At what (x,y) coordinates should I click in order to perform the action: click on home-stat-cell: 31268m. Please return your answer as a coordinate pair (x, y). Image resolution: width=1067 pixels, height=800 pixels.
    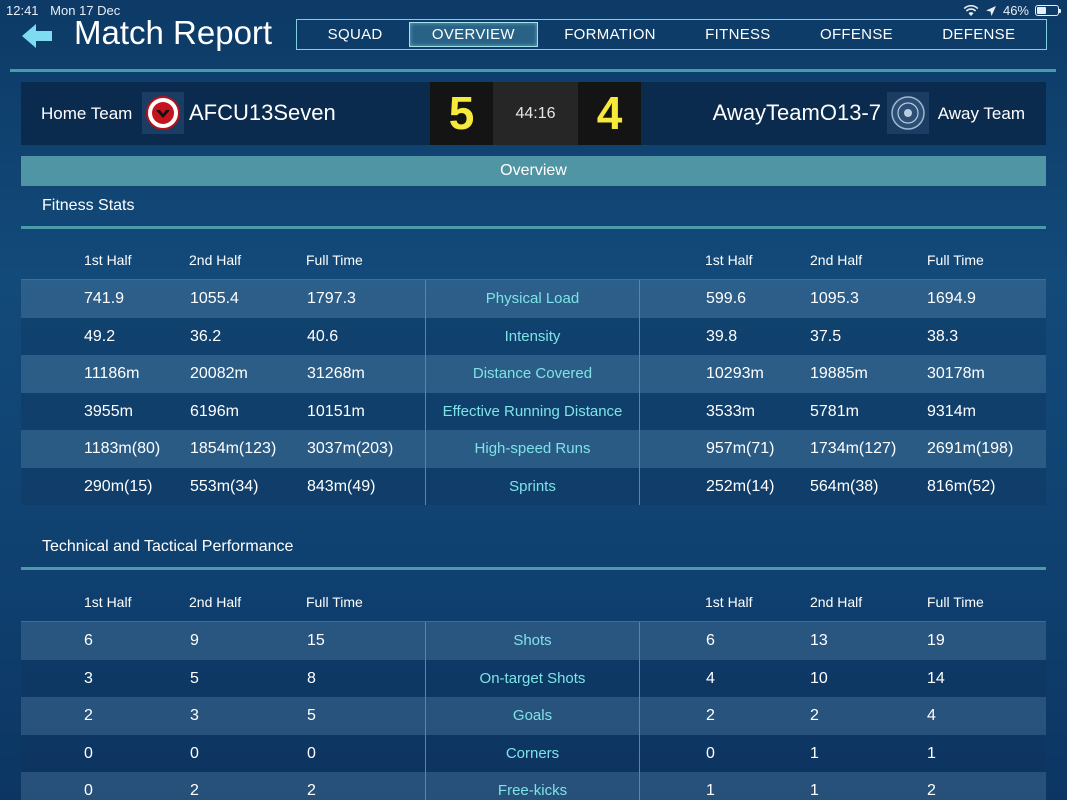
    Looking at the image, I should click on (336, 373).